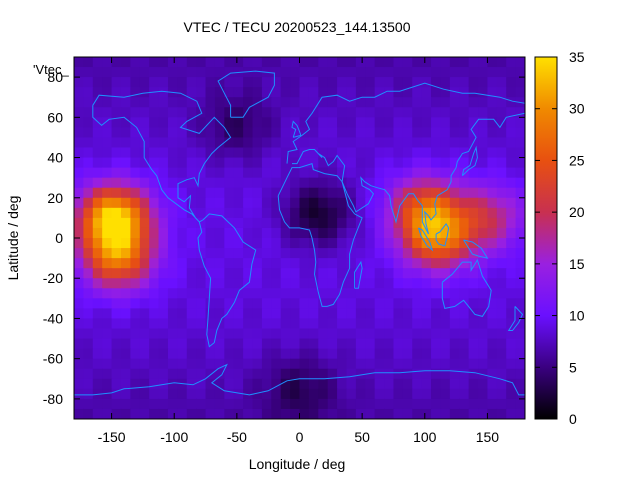 The image size is (640, 480). What do you see at coordinates (55, 77) in the screenshot?
I see `y-tick-label: 80` at bounding box center [55, 77].